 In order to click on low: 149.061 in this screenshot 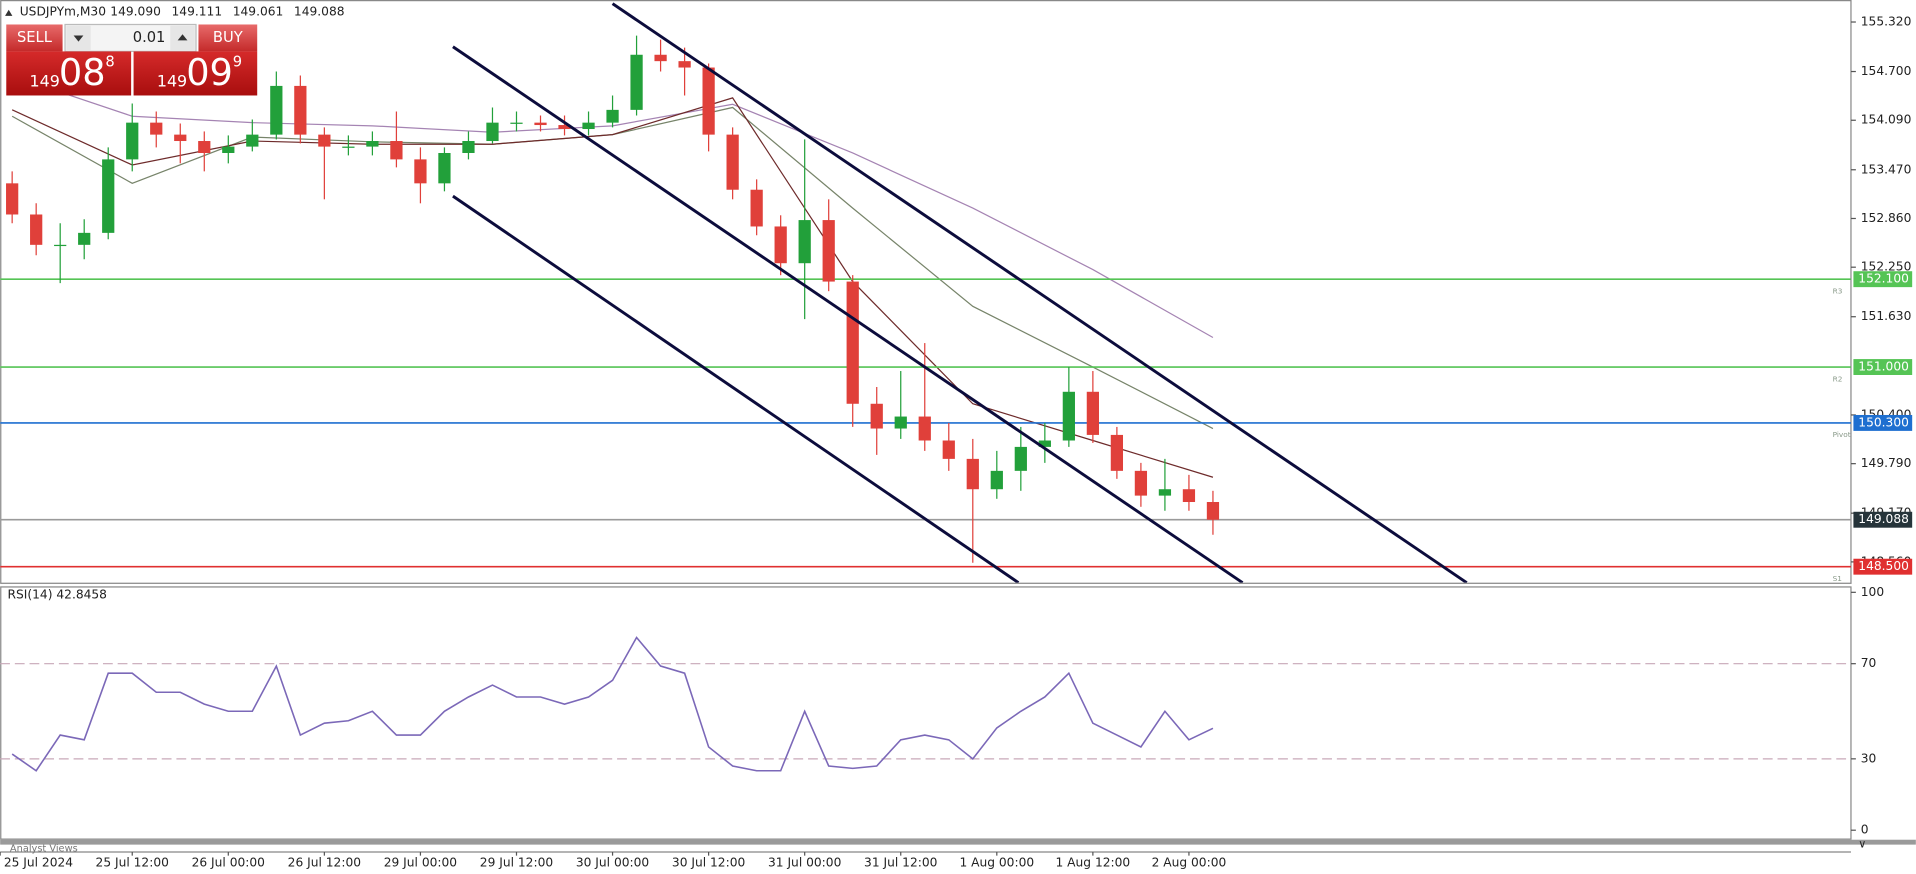, I will do `click(258, 12)`.